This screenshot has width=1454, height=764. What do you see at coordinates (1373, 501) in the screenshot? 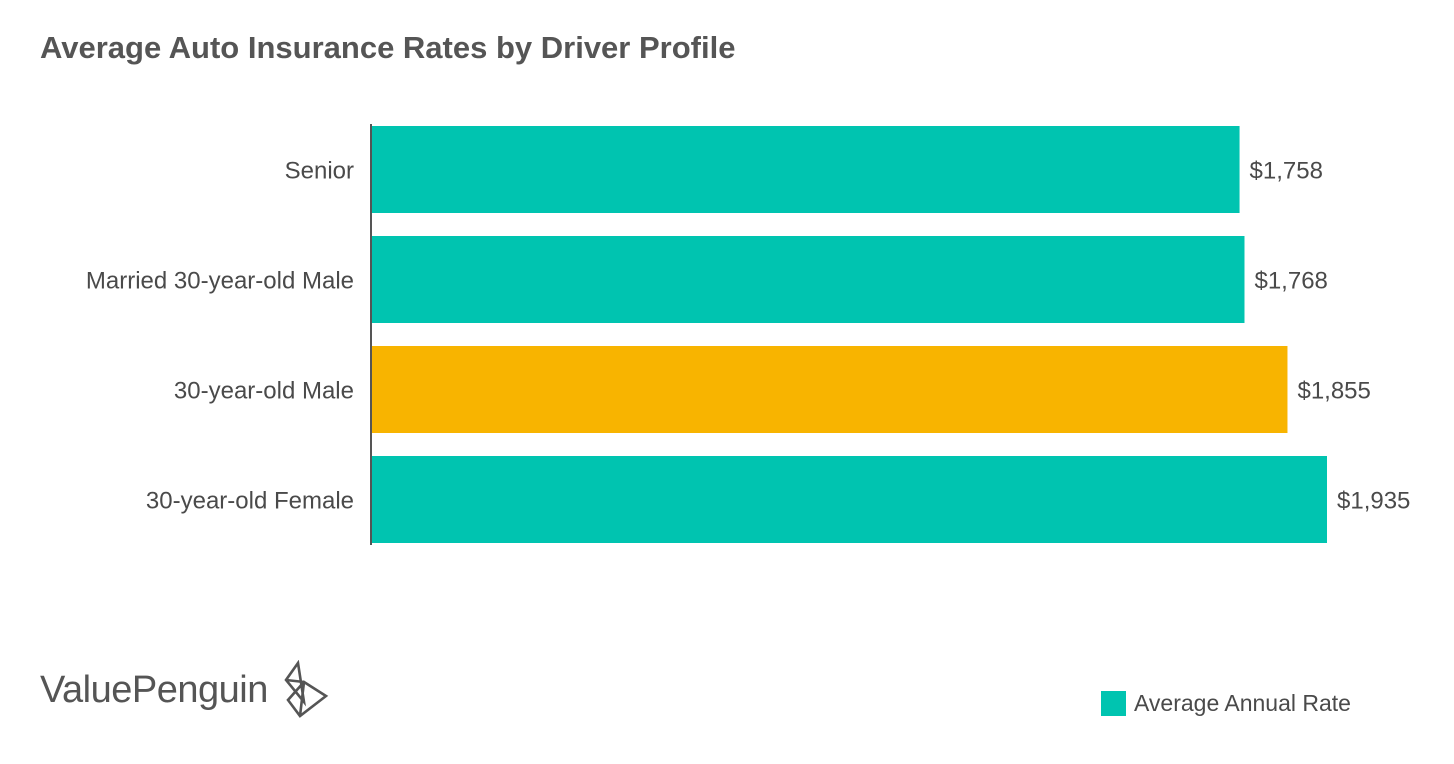
I see `data-label: $1,935` at bounding box center [1373, 501].